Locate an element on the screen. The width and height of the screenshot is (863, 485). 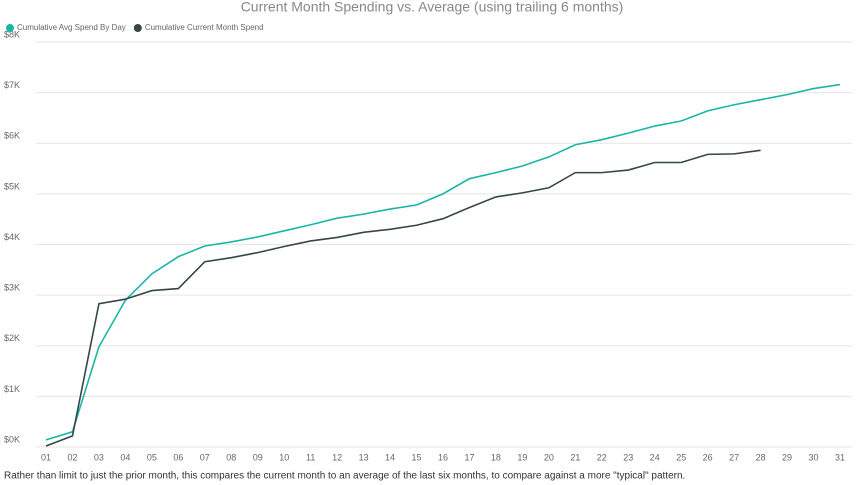
x-tick-label: 07 is located at coordinates (205, 457).